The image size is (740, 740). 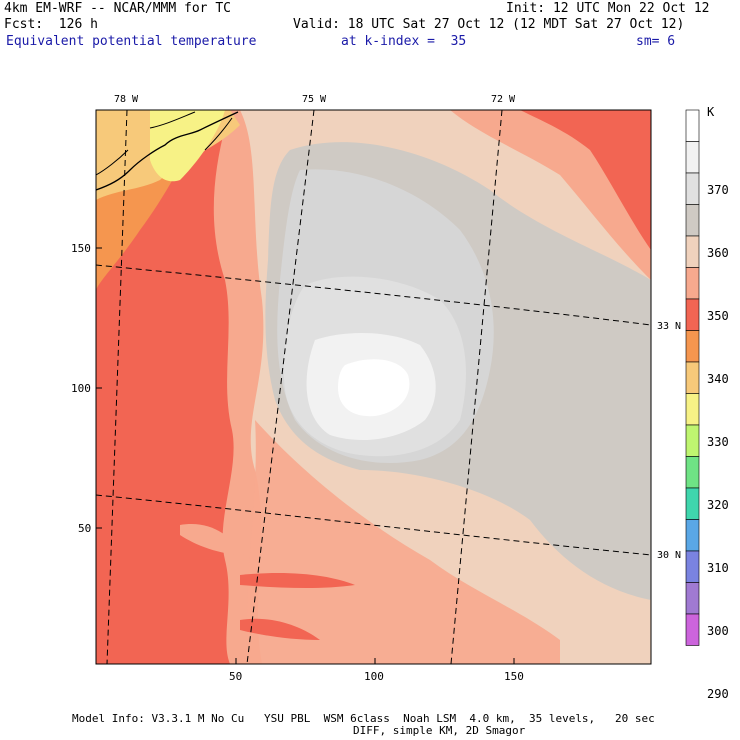 What do you see at coordinates (503, 99) in the screenshot?
I see `lon-label-72w: 72 W` at bounding box center [503, 99].